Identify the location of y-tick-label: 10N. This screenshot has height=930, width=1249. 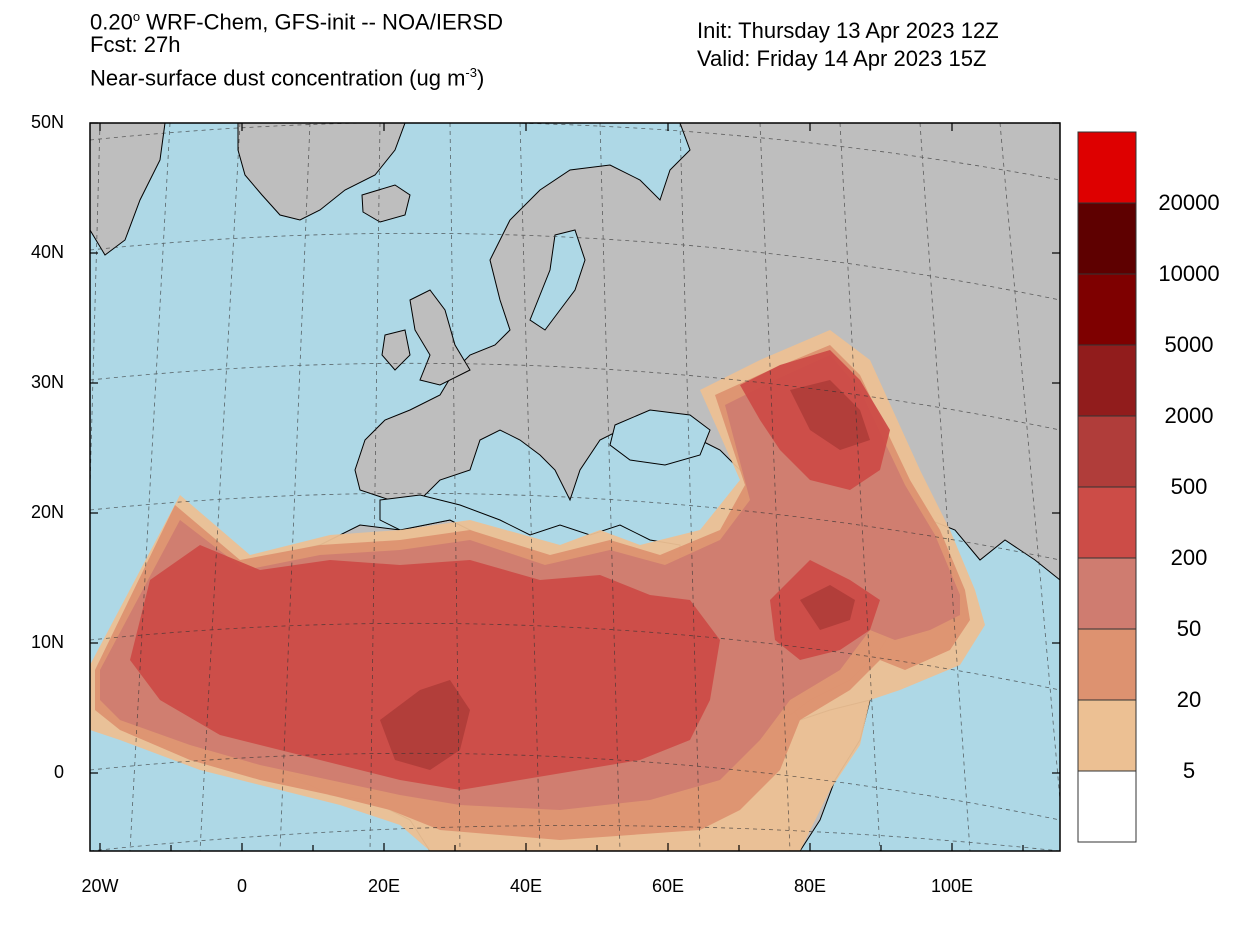
(47, 642).